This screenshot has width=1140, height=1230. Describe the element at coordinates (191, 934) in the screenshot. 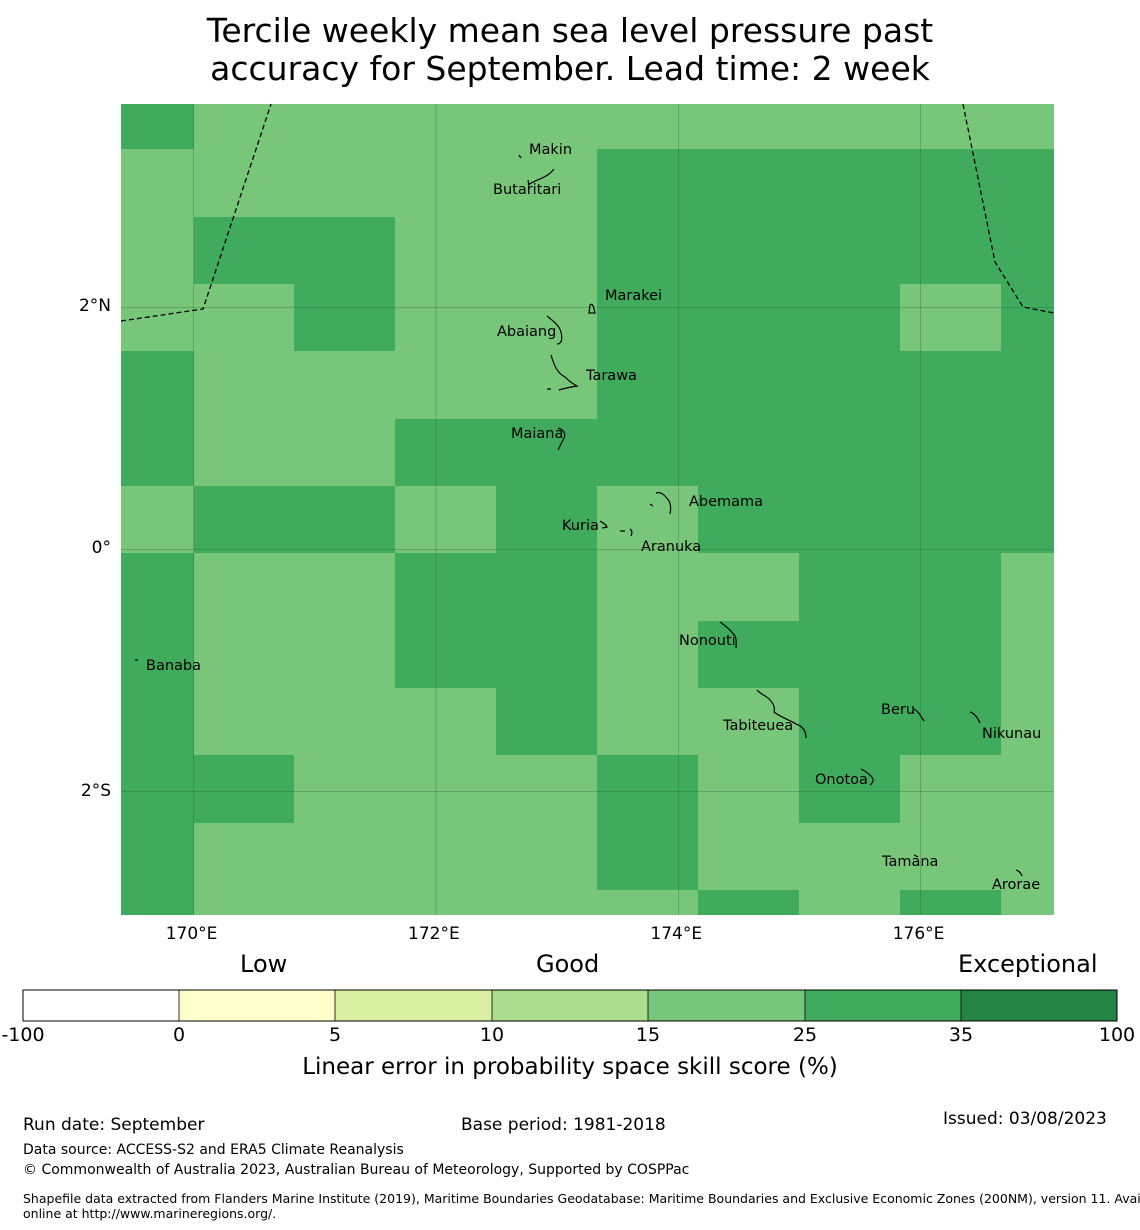

I see `x-tick-label: 170°E` at that location.